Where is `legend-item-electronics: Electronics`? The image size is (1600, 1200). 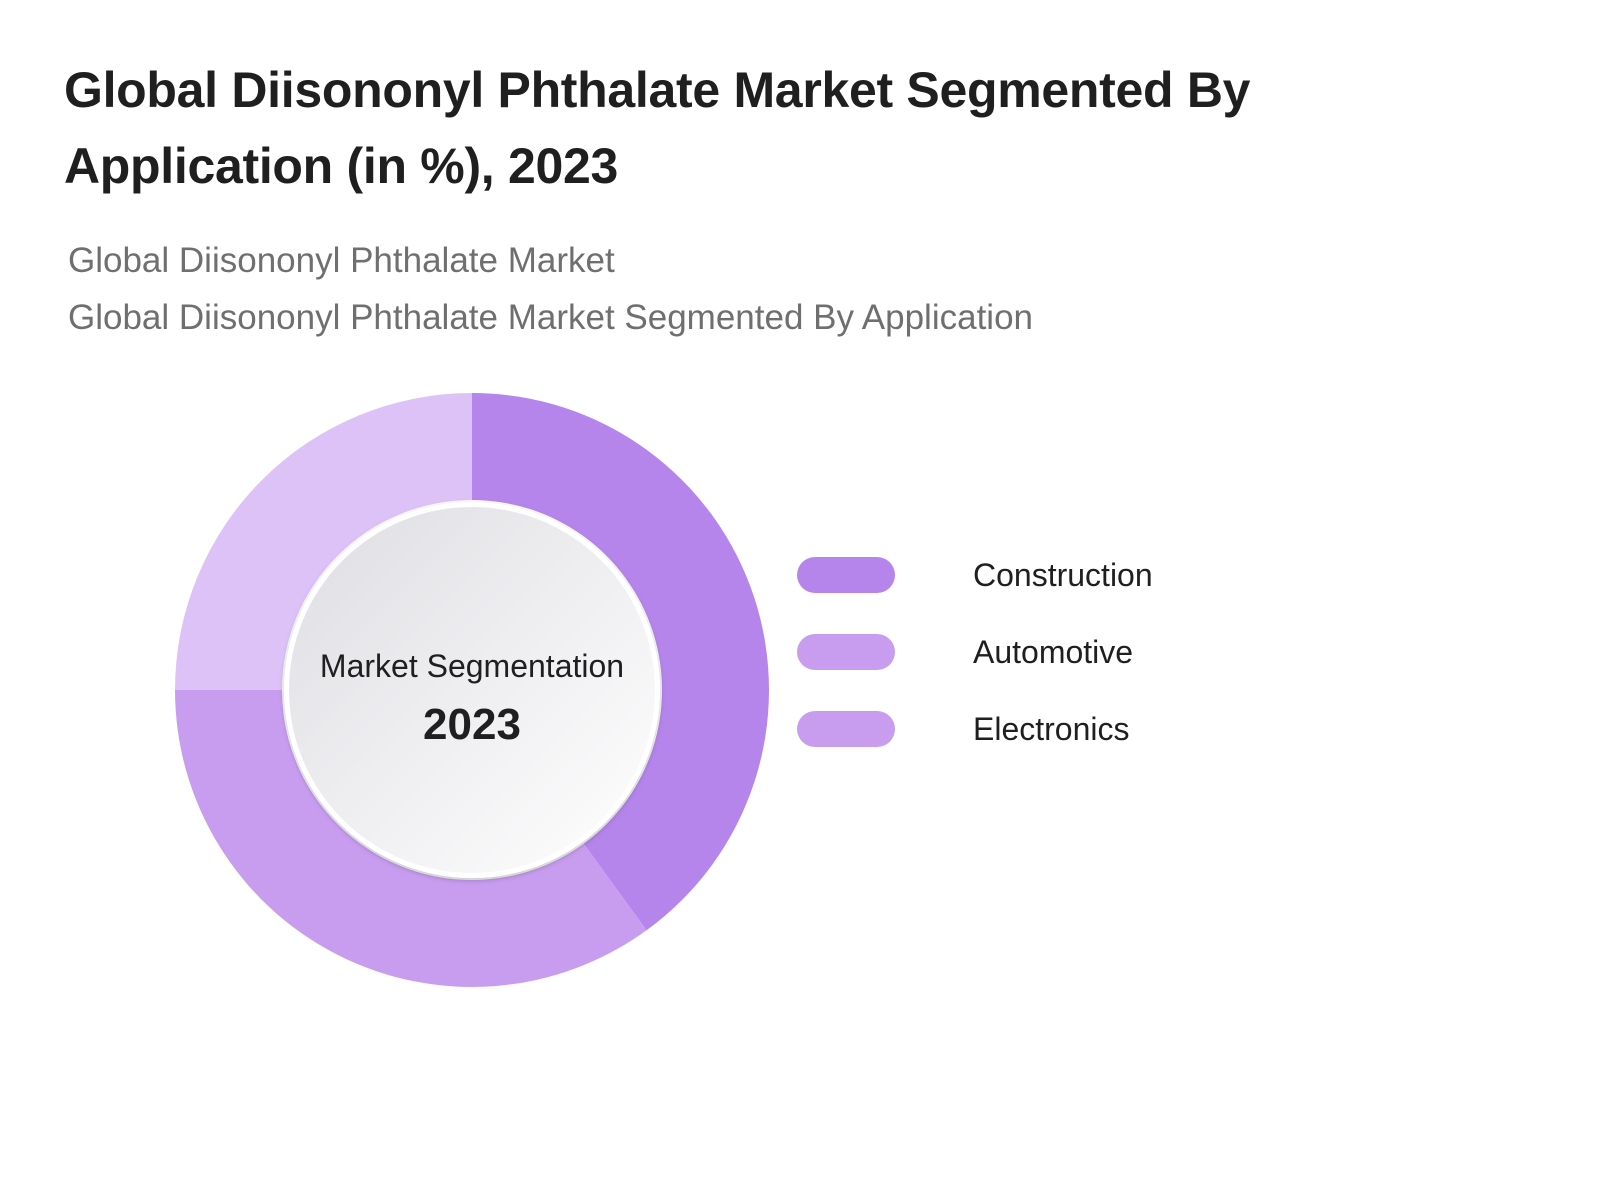 legend-item-electronics: Electronics is located at coordinates (963, 729).